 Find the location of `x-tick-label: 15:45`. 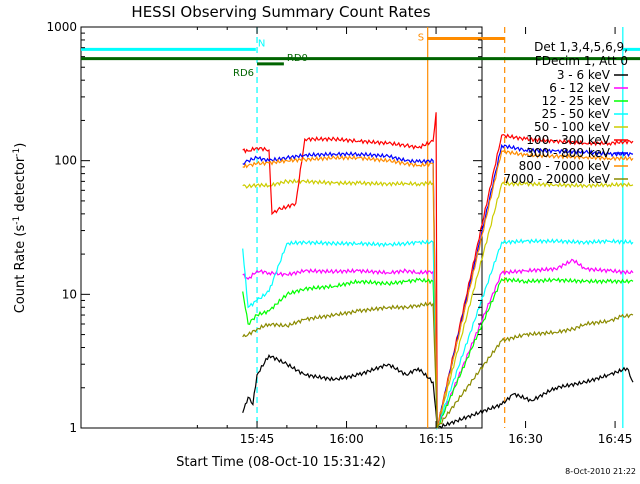

x-tick-label: 15:45 is located at coordinates (257, 439).